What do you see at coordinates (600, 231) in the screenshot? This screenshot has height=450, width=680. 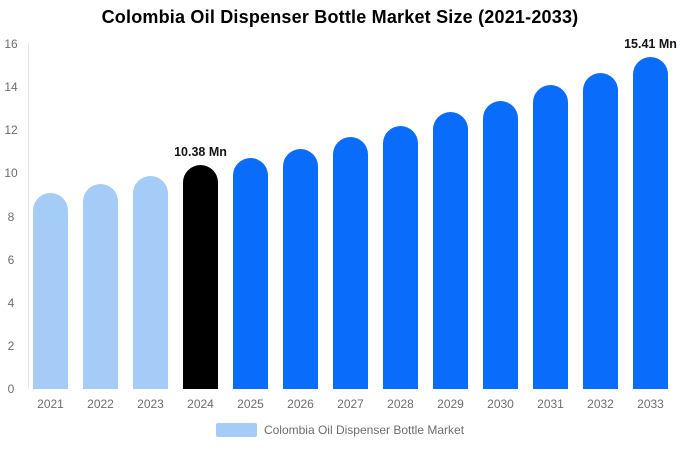 I see `bar-2032` at bounding box center [600, 231].